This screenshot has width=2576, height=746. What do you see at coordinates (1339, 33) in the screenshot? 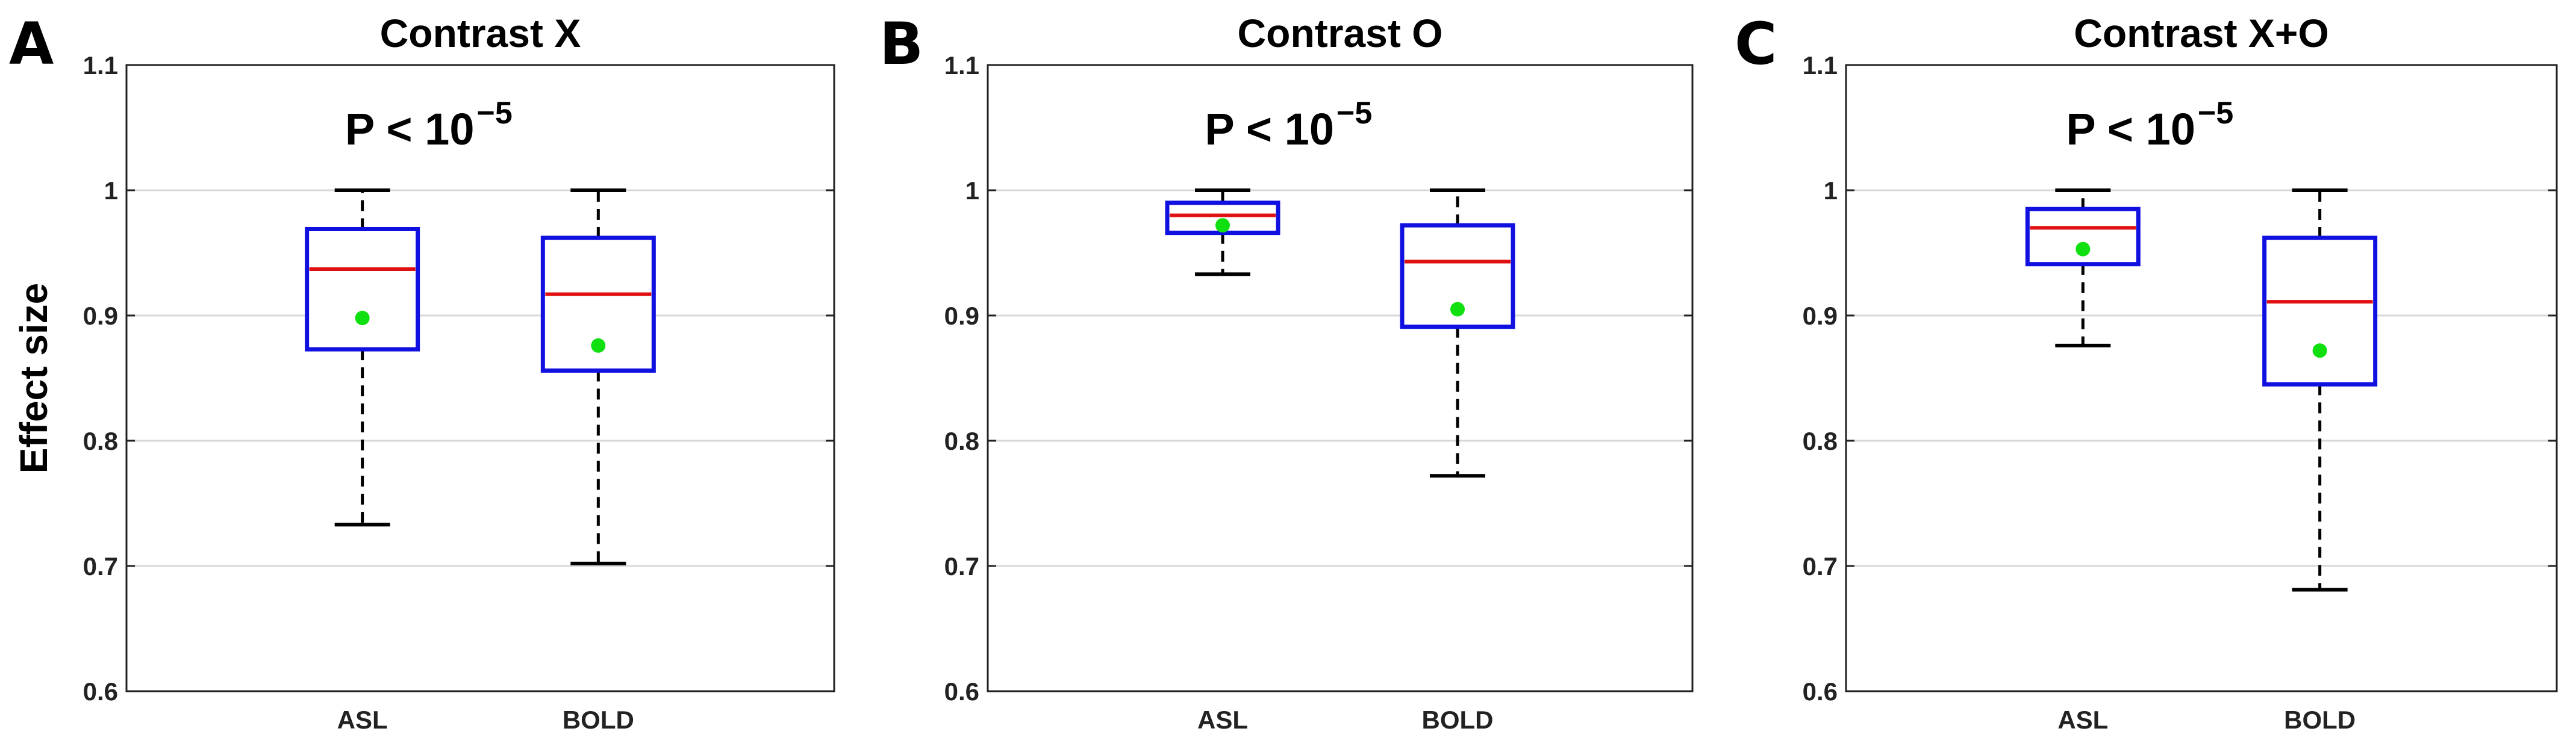
I see `chart-title: Contrast O` at bounding box center [1339, 33].